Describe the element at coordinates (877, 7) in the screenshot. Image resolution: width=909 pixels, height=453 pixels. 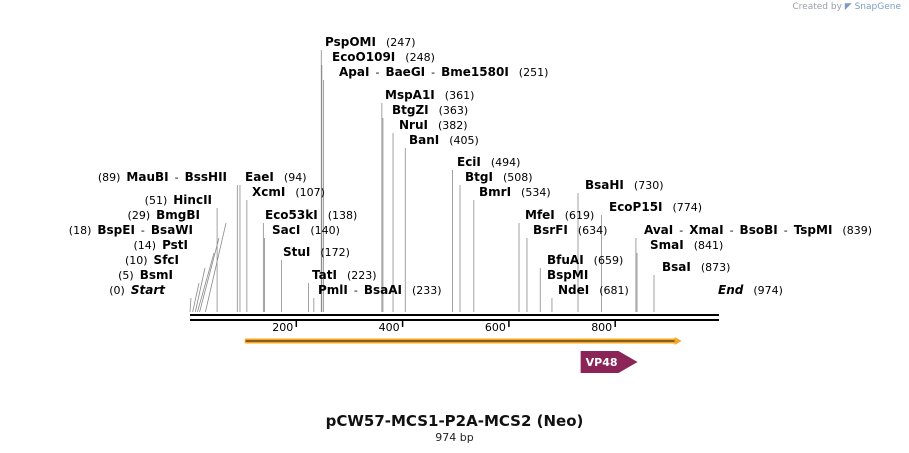
I see `credit-brand: SnapGene` at that location.